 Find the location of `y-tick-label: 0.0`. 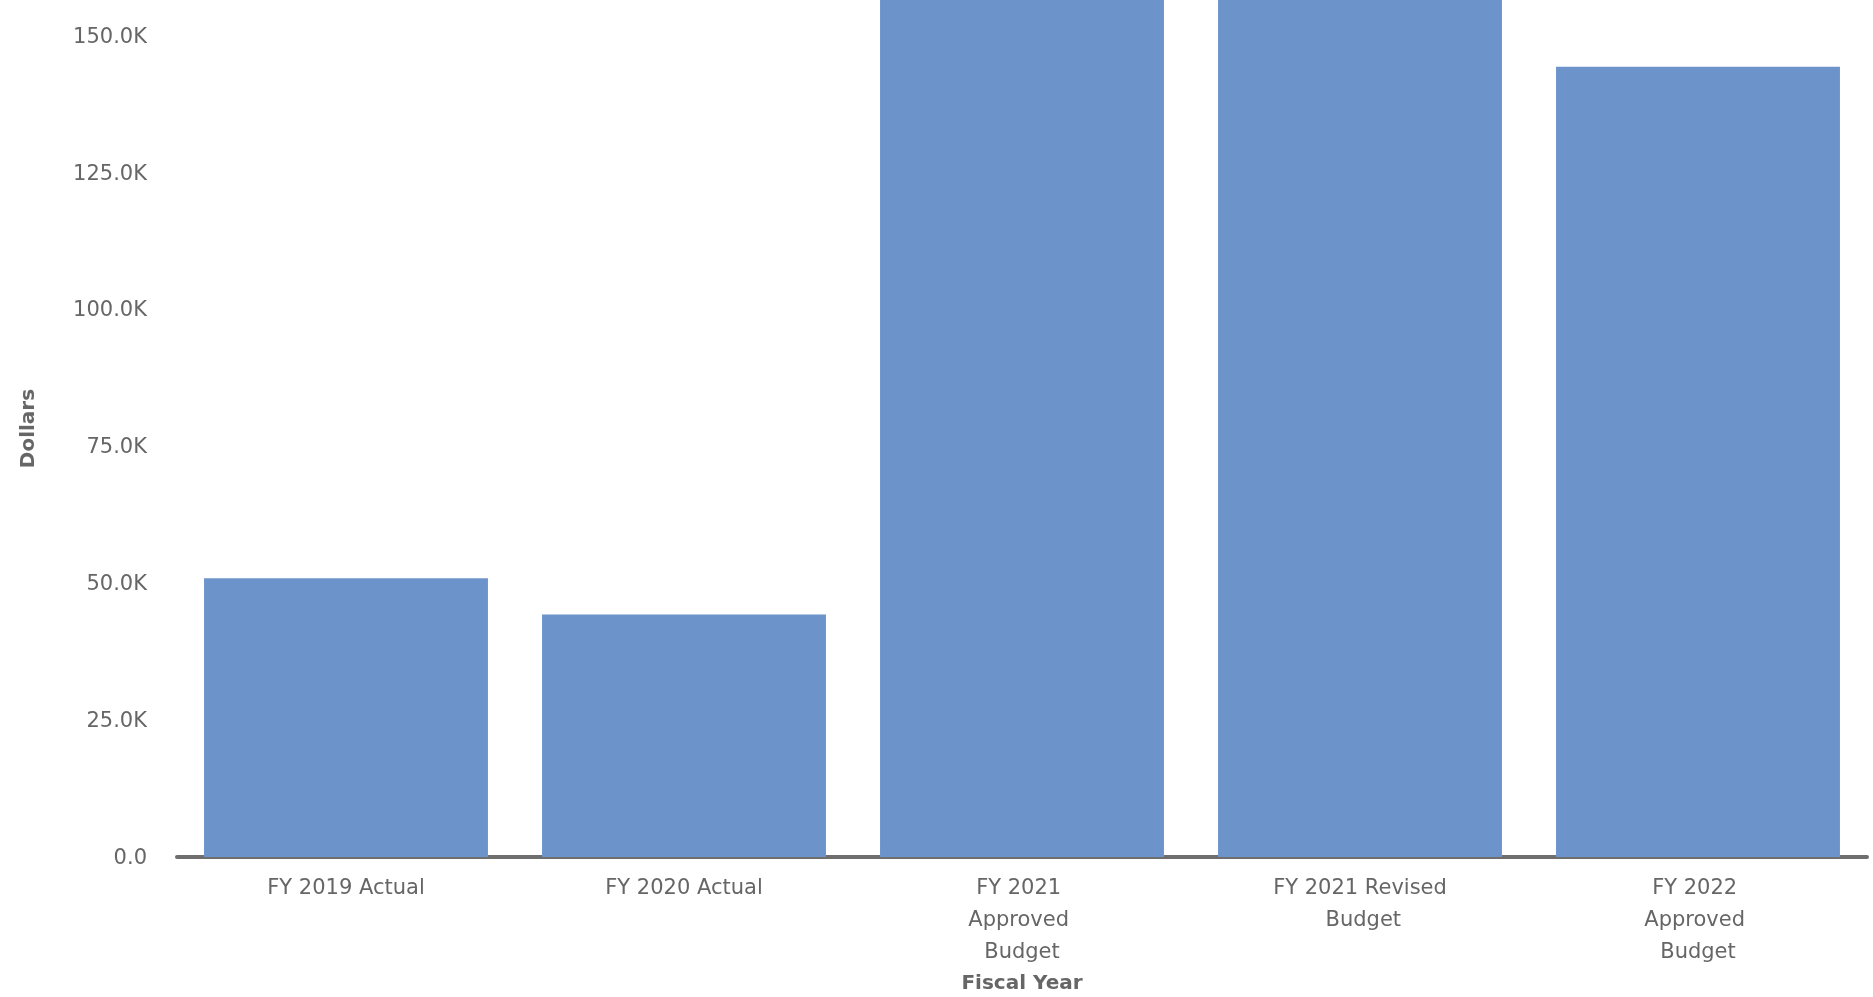

y-tick-label: 0.0 is located at coordinates (130, 857).